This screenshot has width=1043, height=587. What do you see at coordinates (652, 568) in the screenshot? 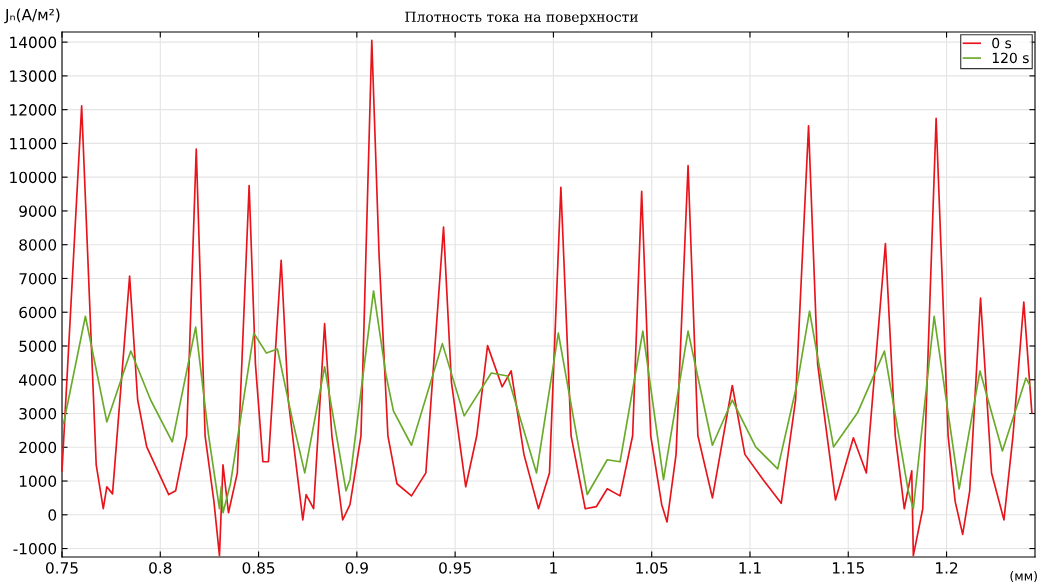
I see `x-tick-label: 1.05` at bounding box center [652, 568].